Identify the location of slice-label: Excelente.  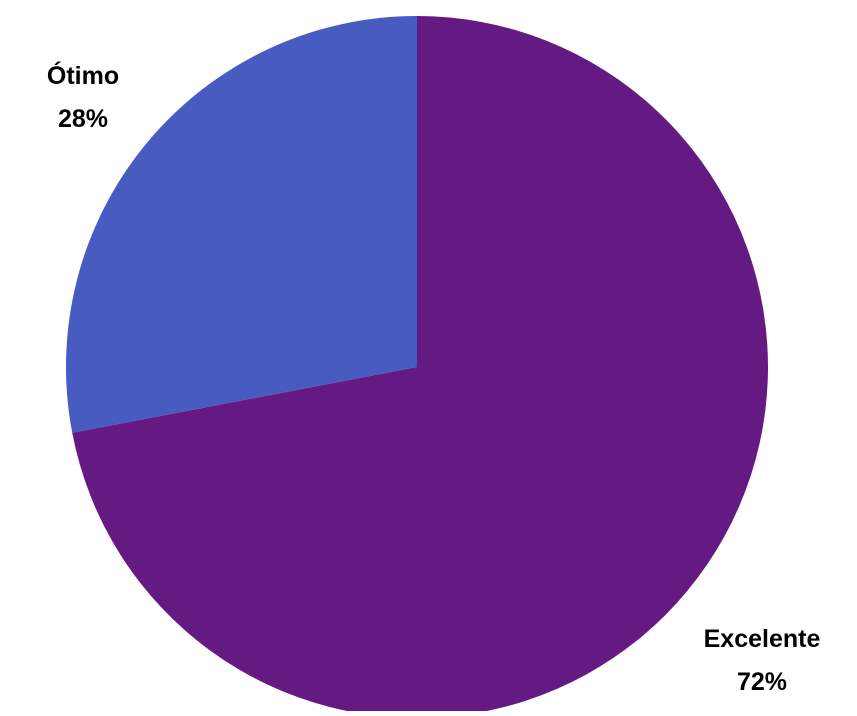
(762, 639).